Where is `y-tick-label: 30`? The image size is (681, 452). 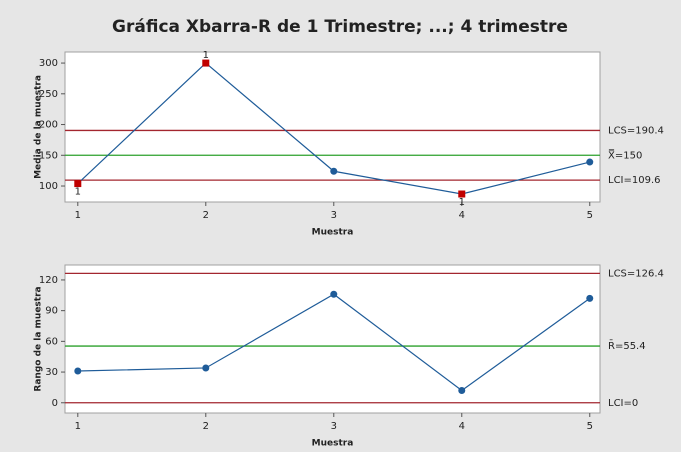
y-tick-label: 30 is located at coordinates (51, 372).